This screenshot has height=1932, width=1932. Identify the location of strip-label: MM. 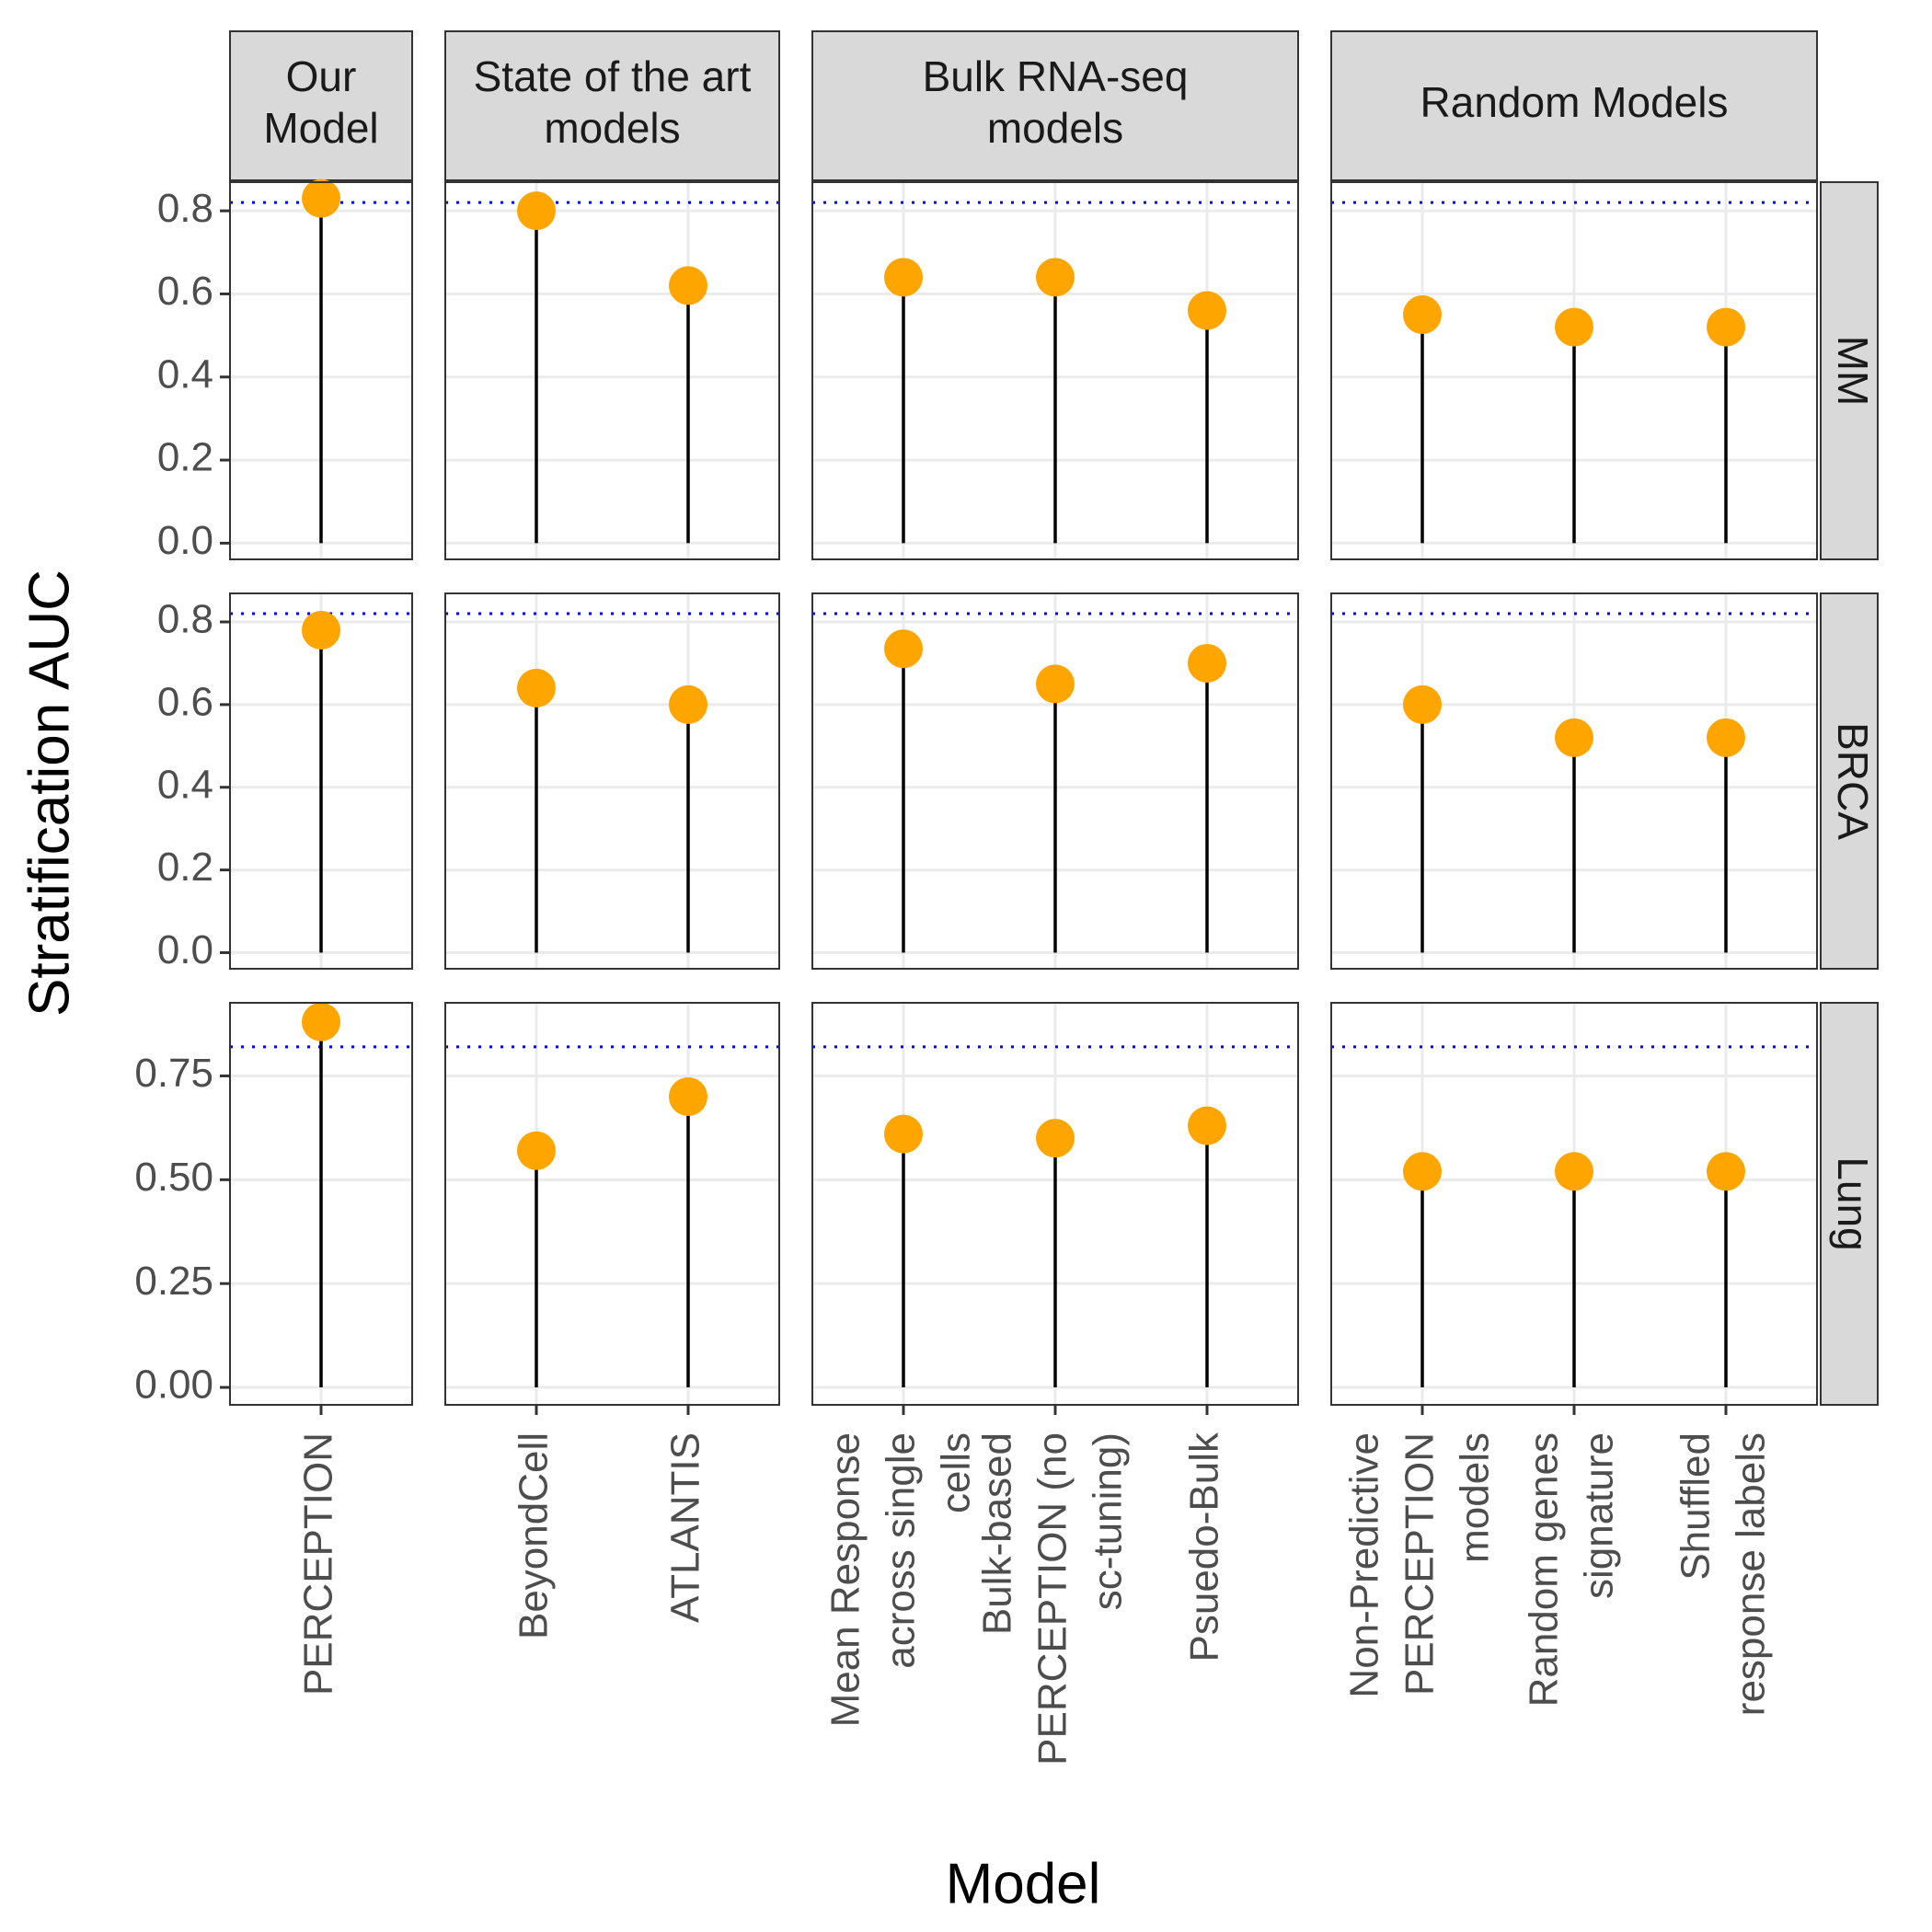
(1853, 371).